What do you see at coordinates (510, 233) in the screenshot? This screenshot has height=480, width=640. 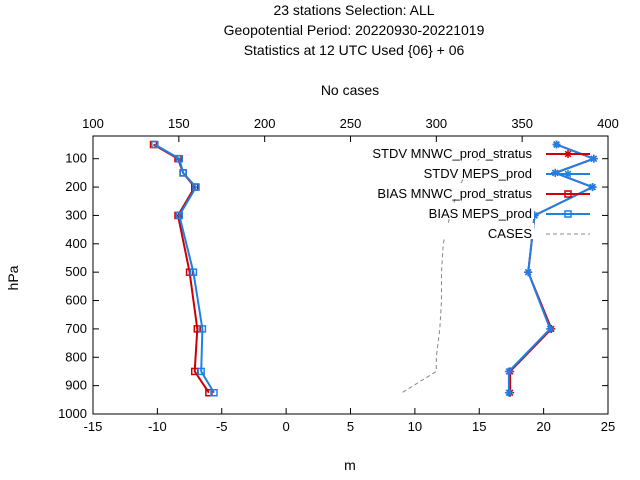 I see `legend-label: CASES` at bounding box center [510, 233].